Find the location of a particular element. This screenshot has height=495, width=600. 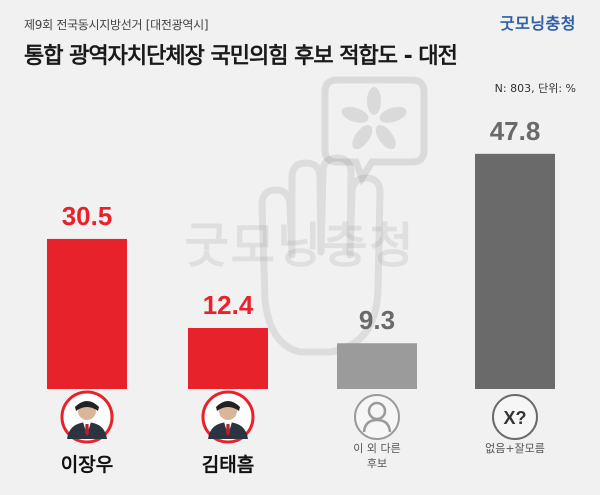

sample-note: N: 803, 단위: % is located at coordinates (535, 88).